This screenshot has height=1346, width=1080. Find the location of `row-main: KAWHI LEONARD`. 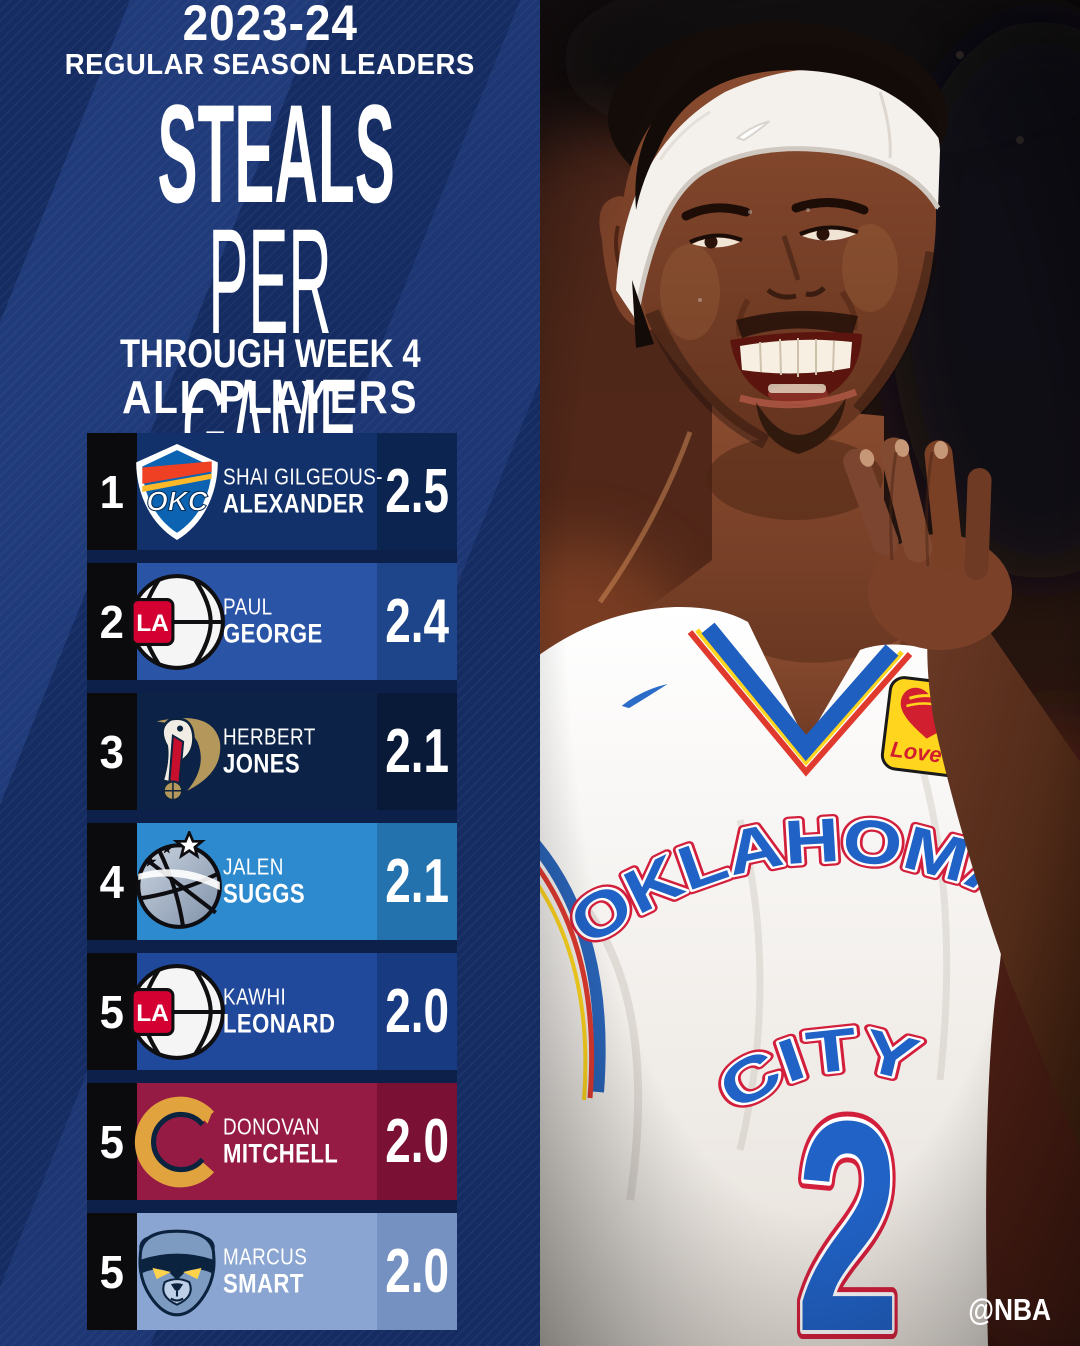

row-main: KAWHI LEONARD is located at coordinates (257, 1011).